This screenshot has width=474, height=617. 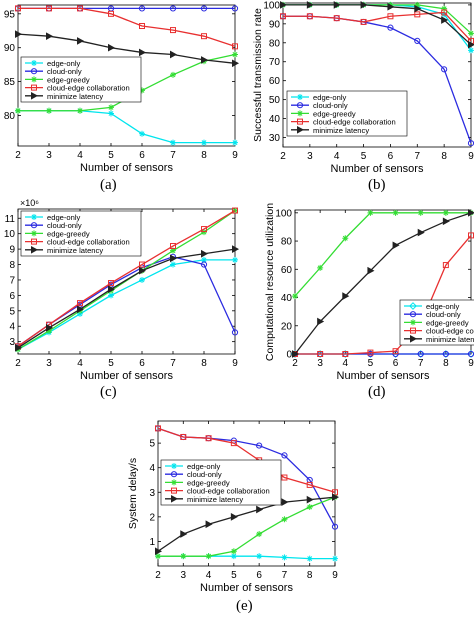 I want to click on x-tick-label: 4, so click(x=80, y=363).